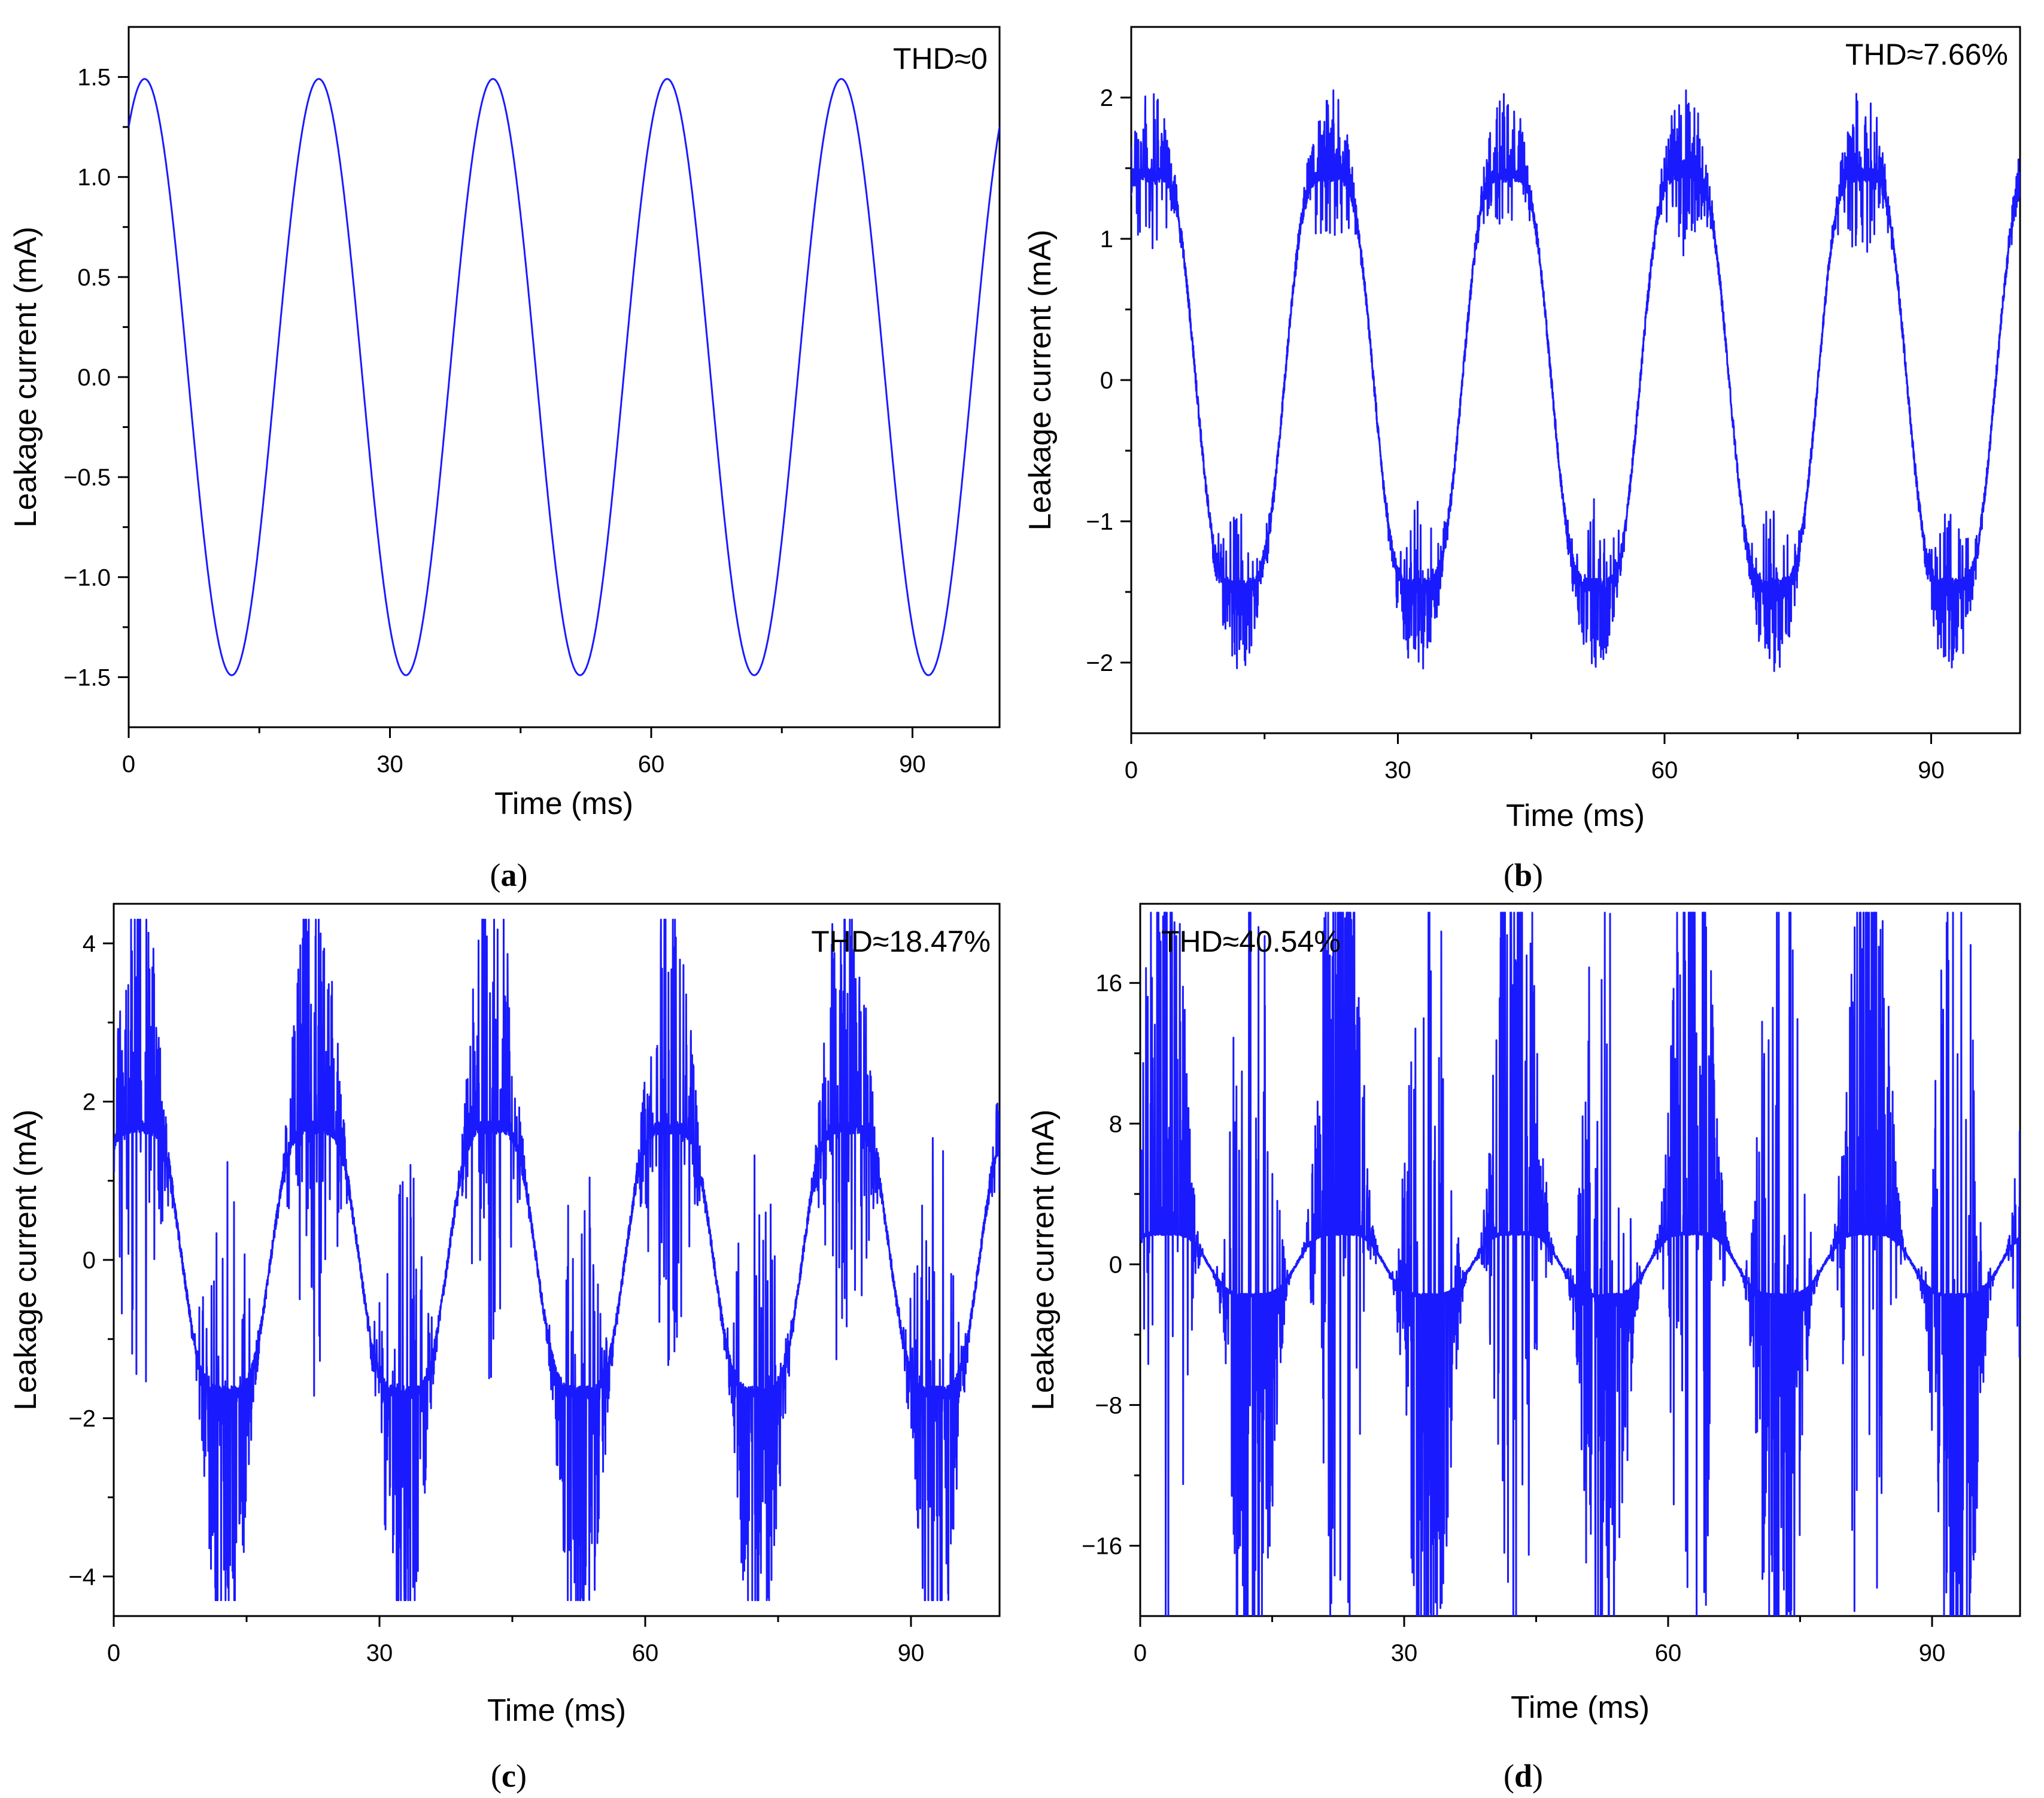 The height and width of the screenshot is (1798, 2044). What do you see at coordinates (89, 944) in the screenshot?
I see `y-tick-label: 4` at bounding box center [89, 944].